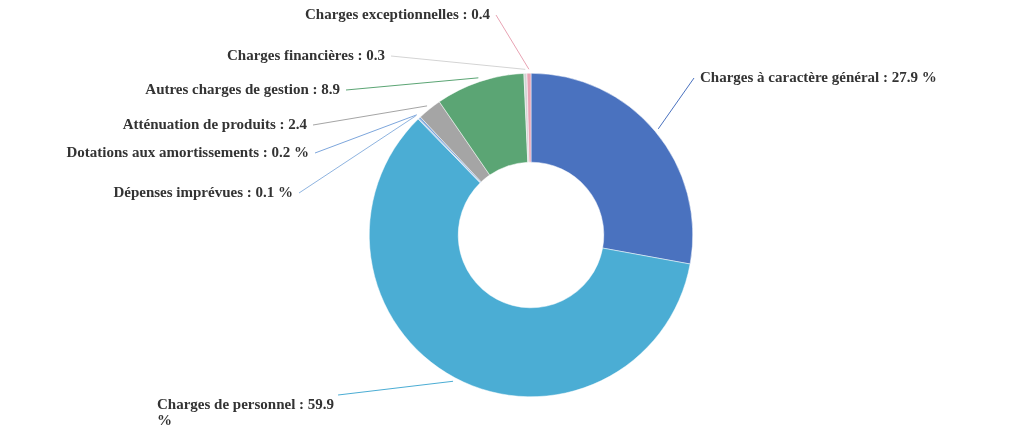  What do you see at coordinates (818, 76) in the screenshot?
I see `slice-label: Charges à caractère général : 27.9 %` at bounding box center [818, 76].